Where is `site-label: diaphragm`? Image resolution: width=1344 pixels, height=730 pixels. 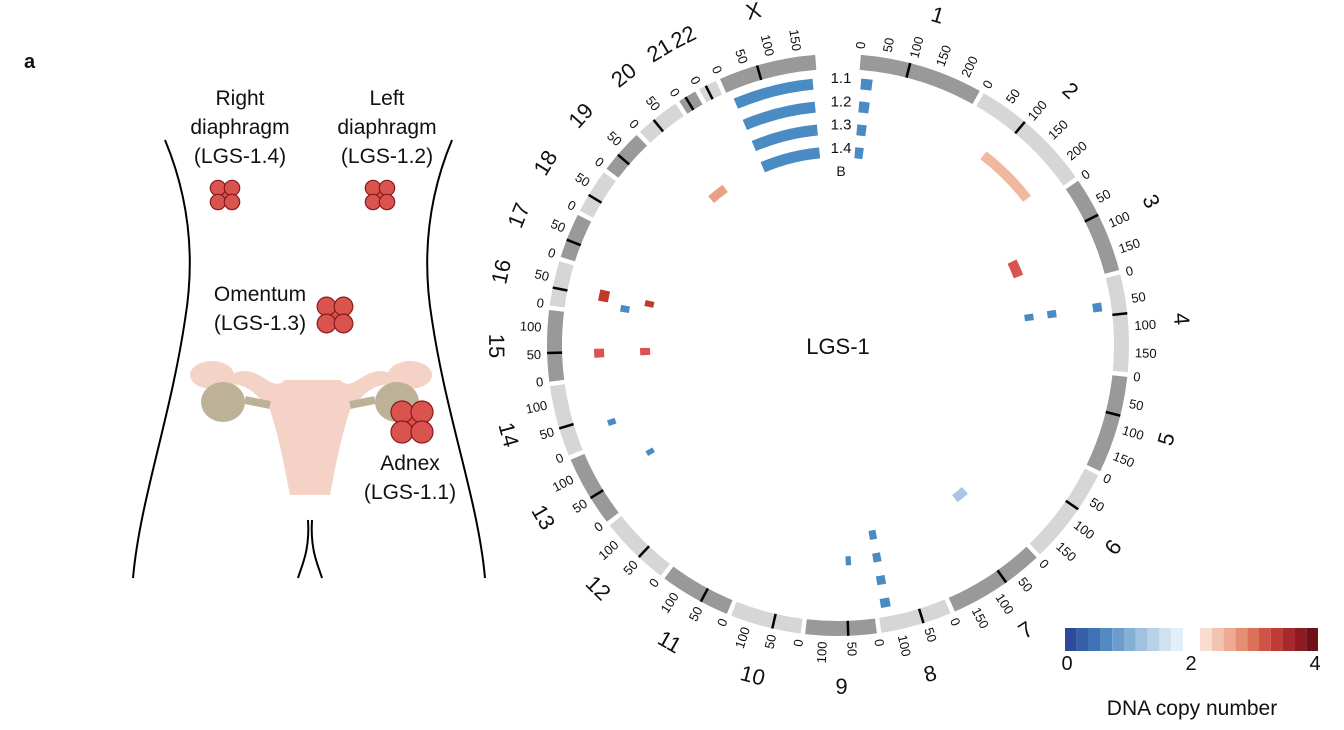
site-label: diaphragm is located at coordinates (239, 127).